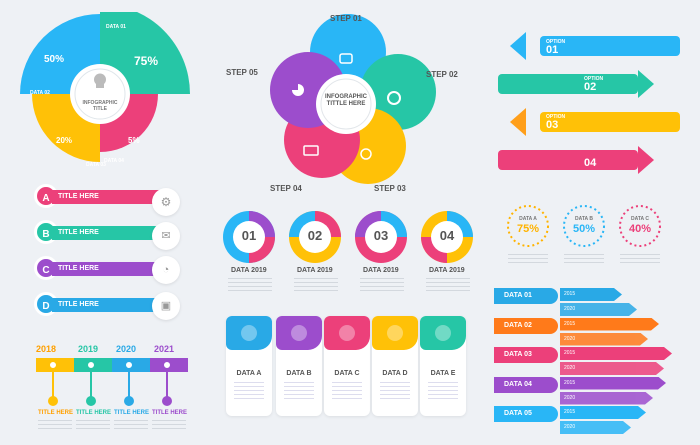  Describe the element at coordinates (448, 285) in the screenshot. I see `donut-04-text-lines` at that location.